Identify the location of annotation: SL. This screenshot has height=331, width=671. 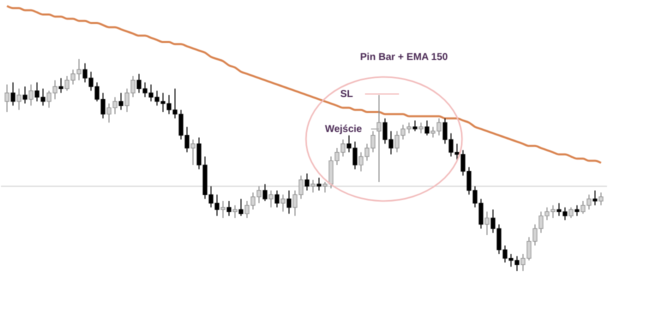
(346, 94).